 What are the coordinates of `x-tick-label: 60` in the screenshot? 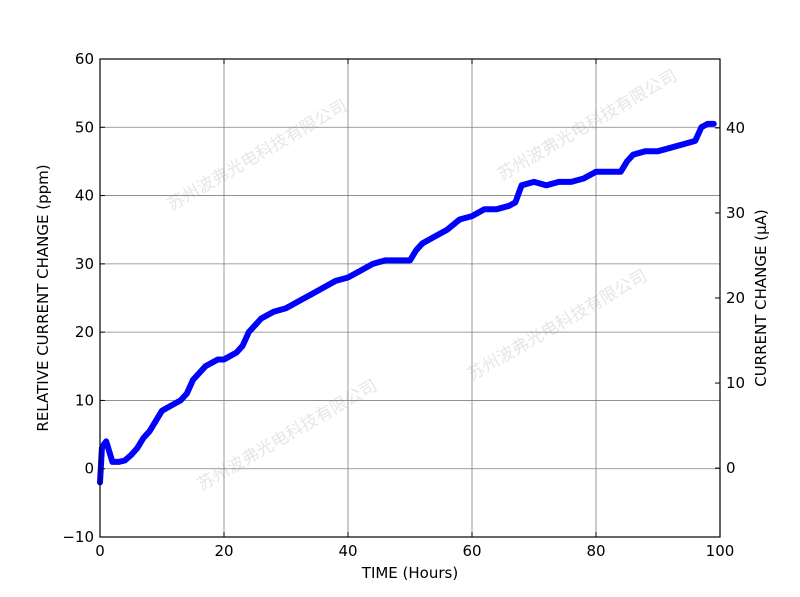 It's located at (471, 551).